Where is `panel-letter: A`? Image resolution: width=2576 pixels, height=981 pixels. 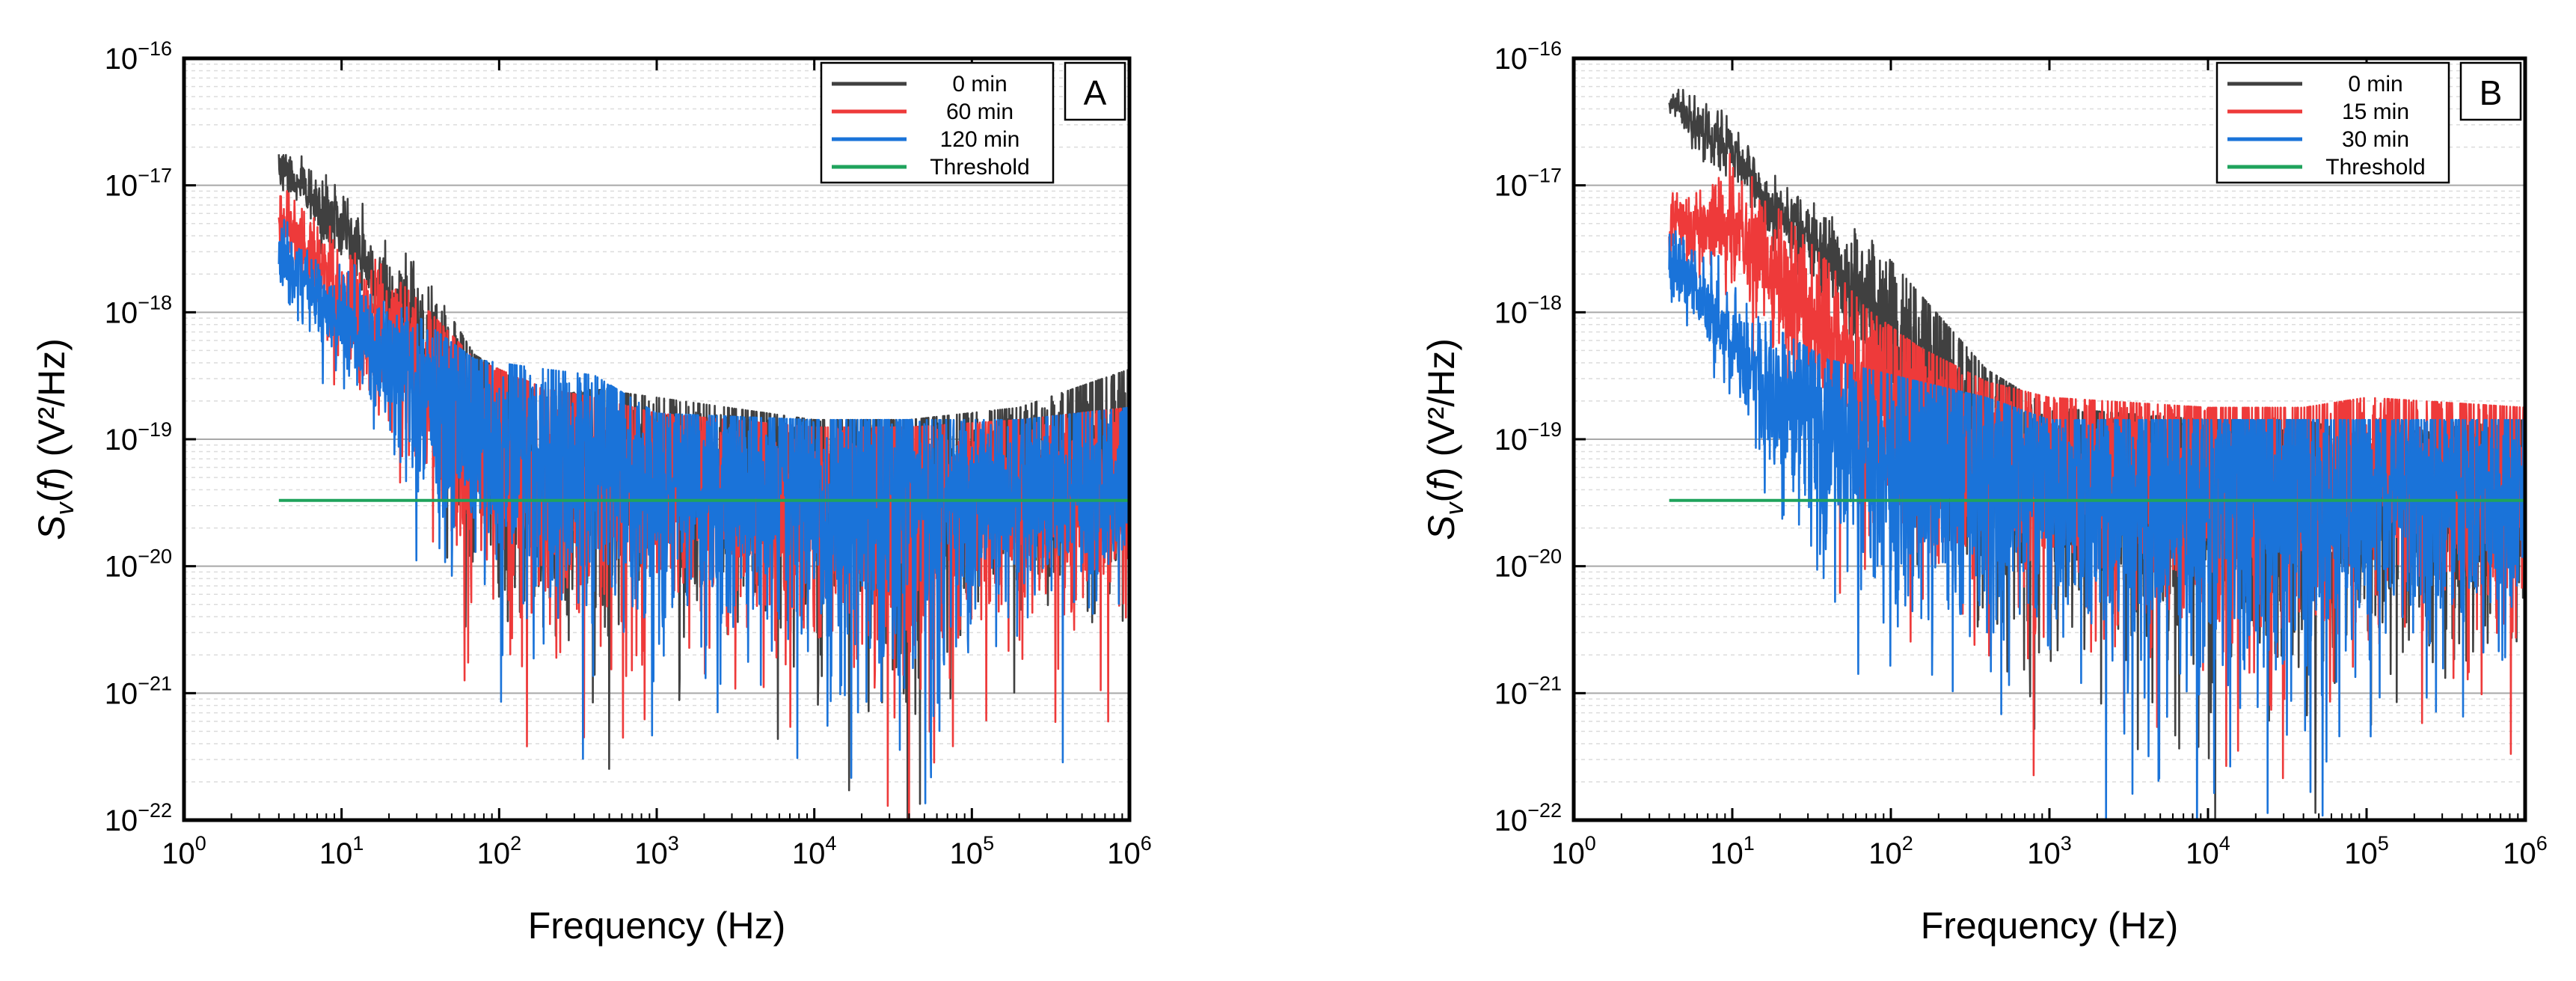
panel-letter: A is located at coordinates (1095, 92).